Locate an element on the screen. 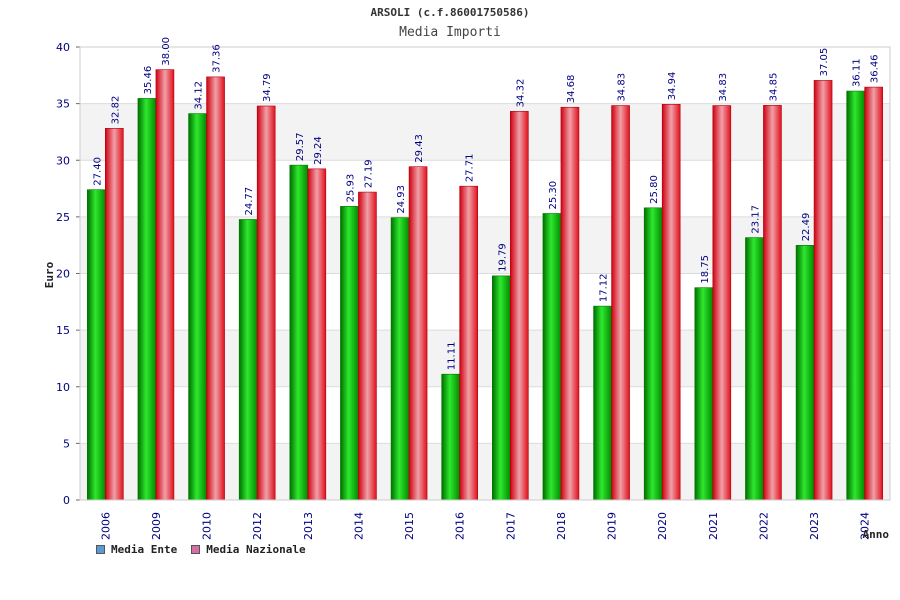  legend-swatch-ente is located at coordinates (100, 549).